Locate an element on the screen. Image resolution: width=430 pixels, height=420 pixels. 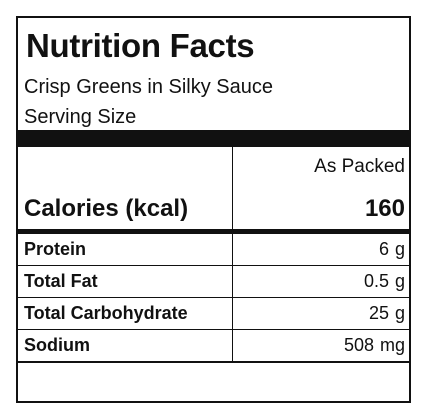
thick-divider is located at coordinates (213, 138).